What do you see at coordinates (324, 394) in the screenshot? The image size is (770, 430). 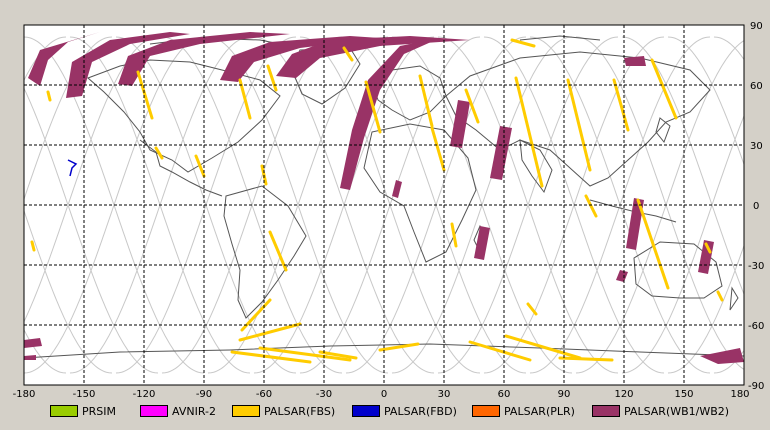 I see `lon-tick-label: -30` at bounding box center [324, 394].